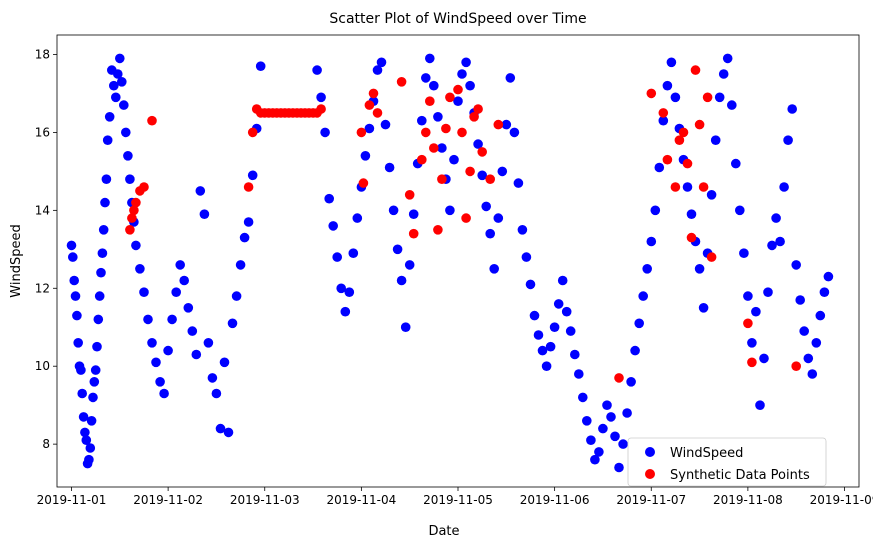 Image resolution: width=873 pixels, height=547 pixels. Describe the element at coordinates (42, 210) in the screenshot. I see `y-tick-label: 14` at that location.